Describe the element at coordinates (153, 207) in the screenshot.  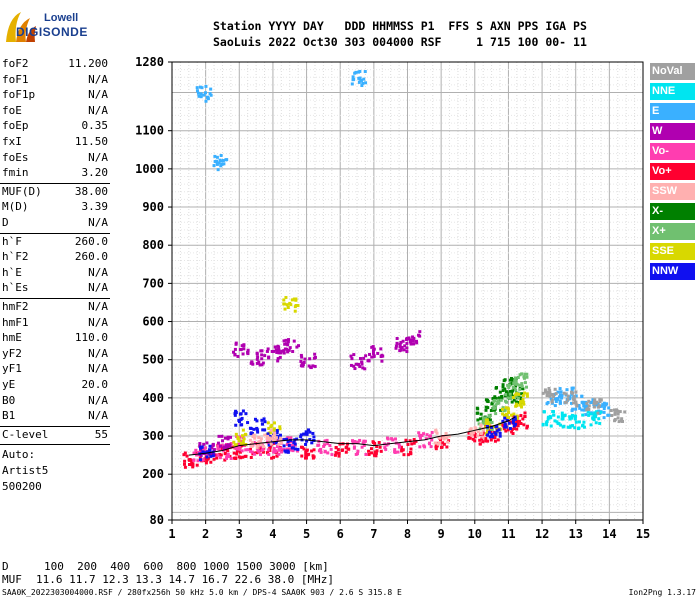
I see `y-tick-label: 900` at that location.